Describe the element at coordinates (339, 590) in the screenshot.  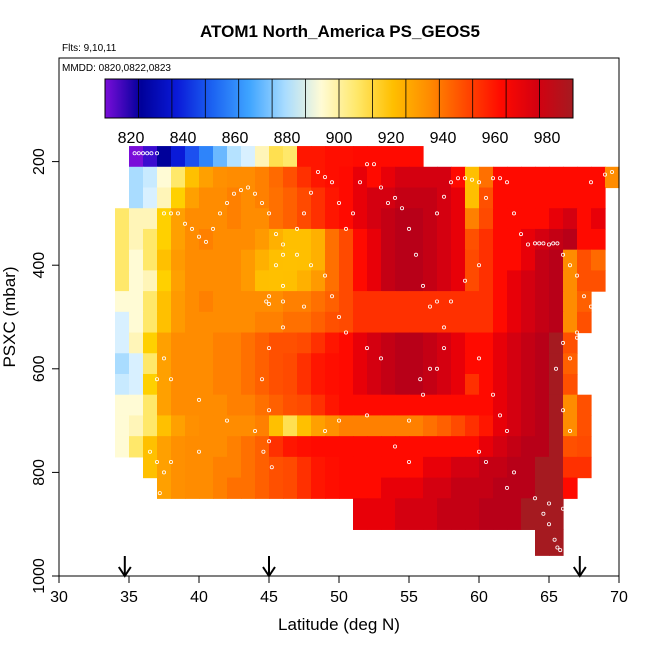
I see `x-axis: 30 35 40 45 50 55 60 65 70` at that location.